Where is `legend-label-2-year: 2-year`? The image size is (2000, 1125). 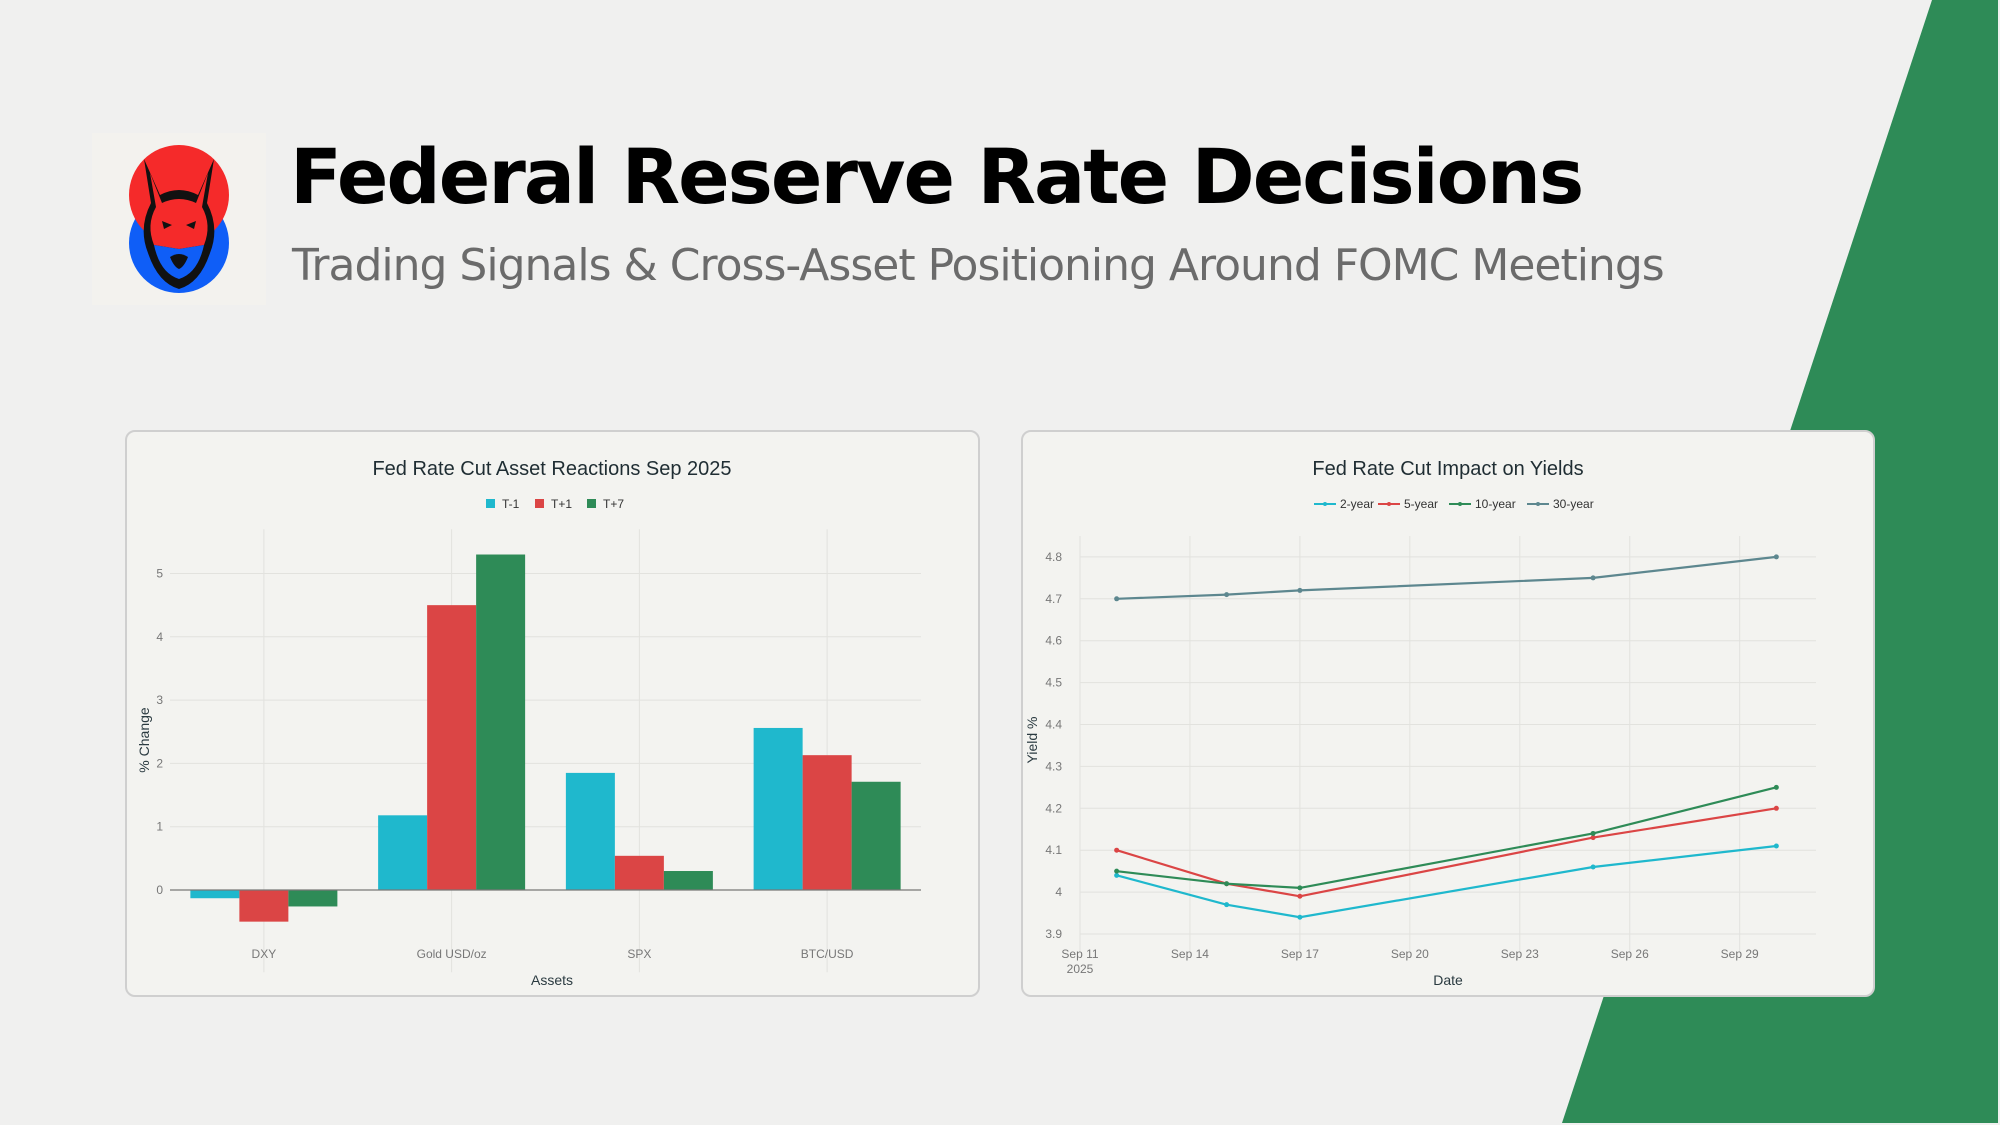 legend-label-2-year: 2-year is located at coordinates (1357, 504).